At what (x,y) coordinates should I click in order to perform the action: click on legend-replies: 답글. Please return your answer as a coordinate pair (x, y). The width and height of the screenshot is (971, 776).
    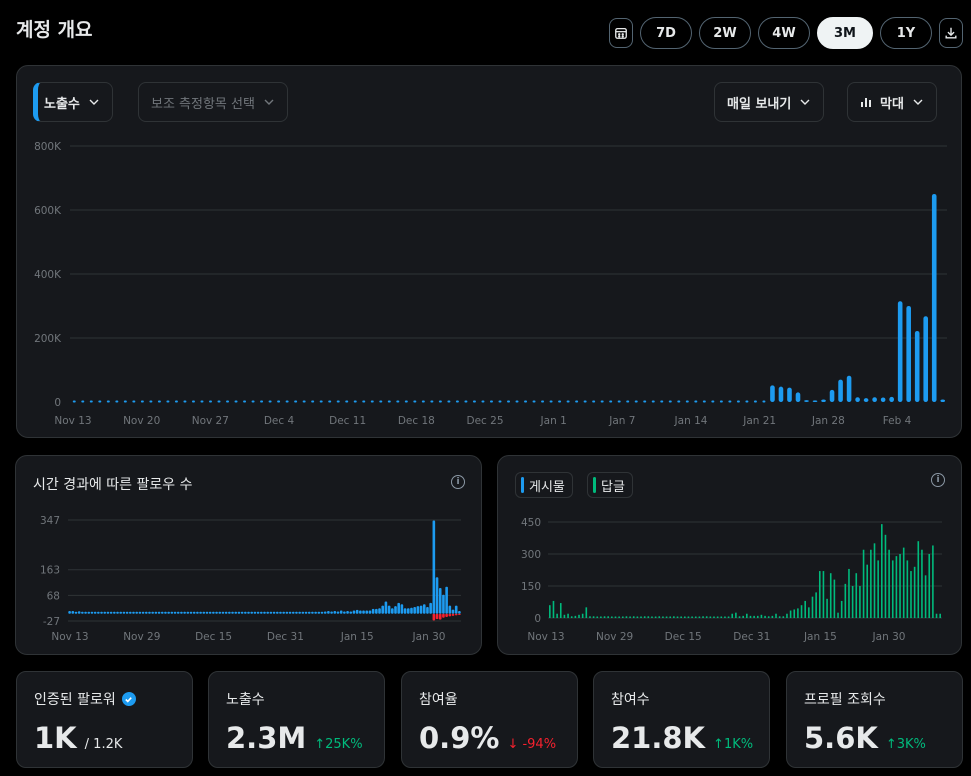
    Looking at the image, I should click on (610, 485).